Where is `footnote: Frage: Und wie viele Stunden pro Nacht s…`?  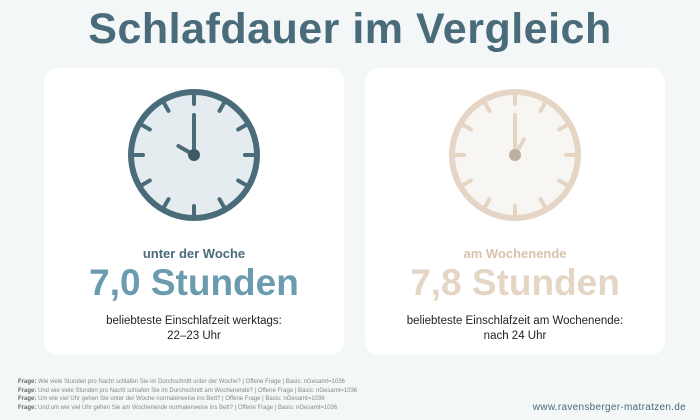 footnote: Frage: Und wie viele Stunden pro Nacht s… is located at coordinates (188, 390).